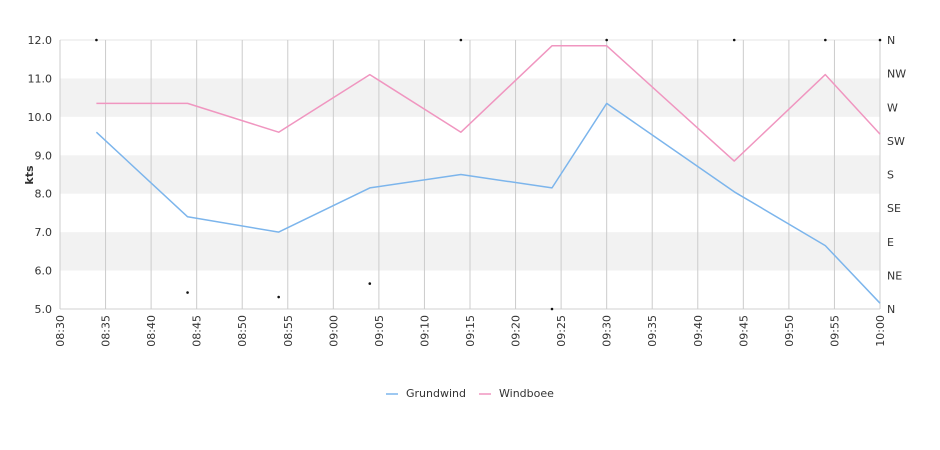 The image size is (940, 450). I want to click on right-tick-label: W, so click(892, 107).